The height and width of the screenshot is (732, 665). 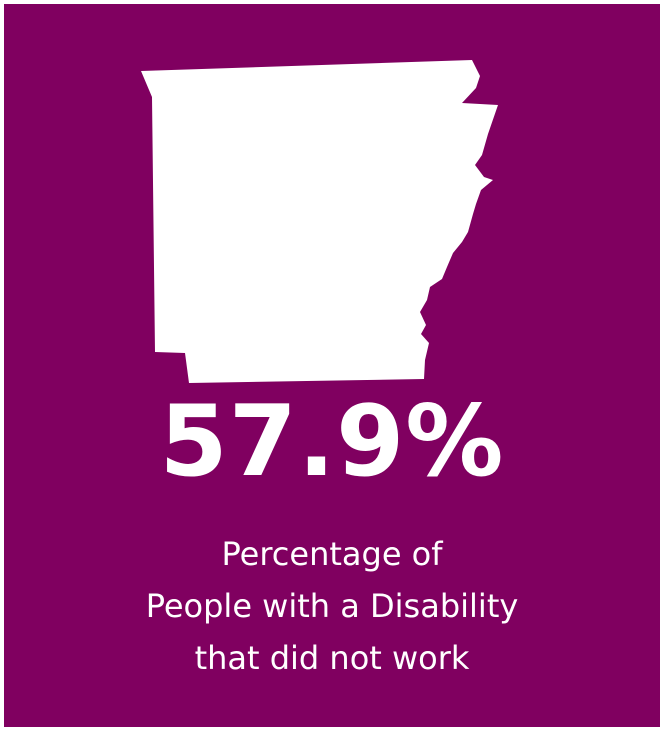 I want to click on caption-line: People with a Disability, so click(x=332, y=606).